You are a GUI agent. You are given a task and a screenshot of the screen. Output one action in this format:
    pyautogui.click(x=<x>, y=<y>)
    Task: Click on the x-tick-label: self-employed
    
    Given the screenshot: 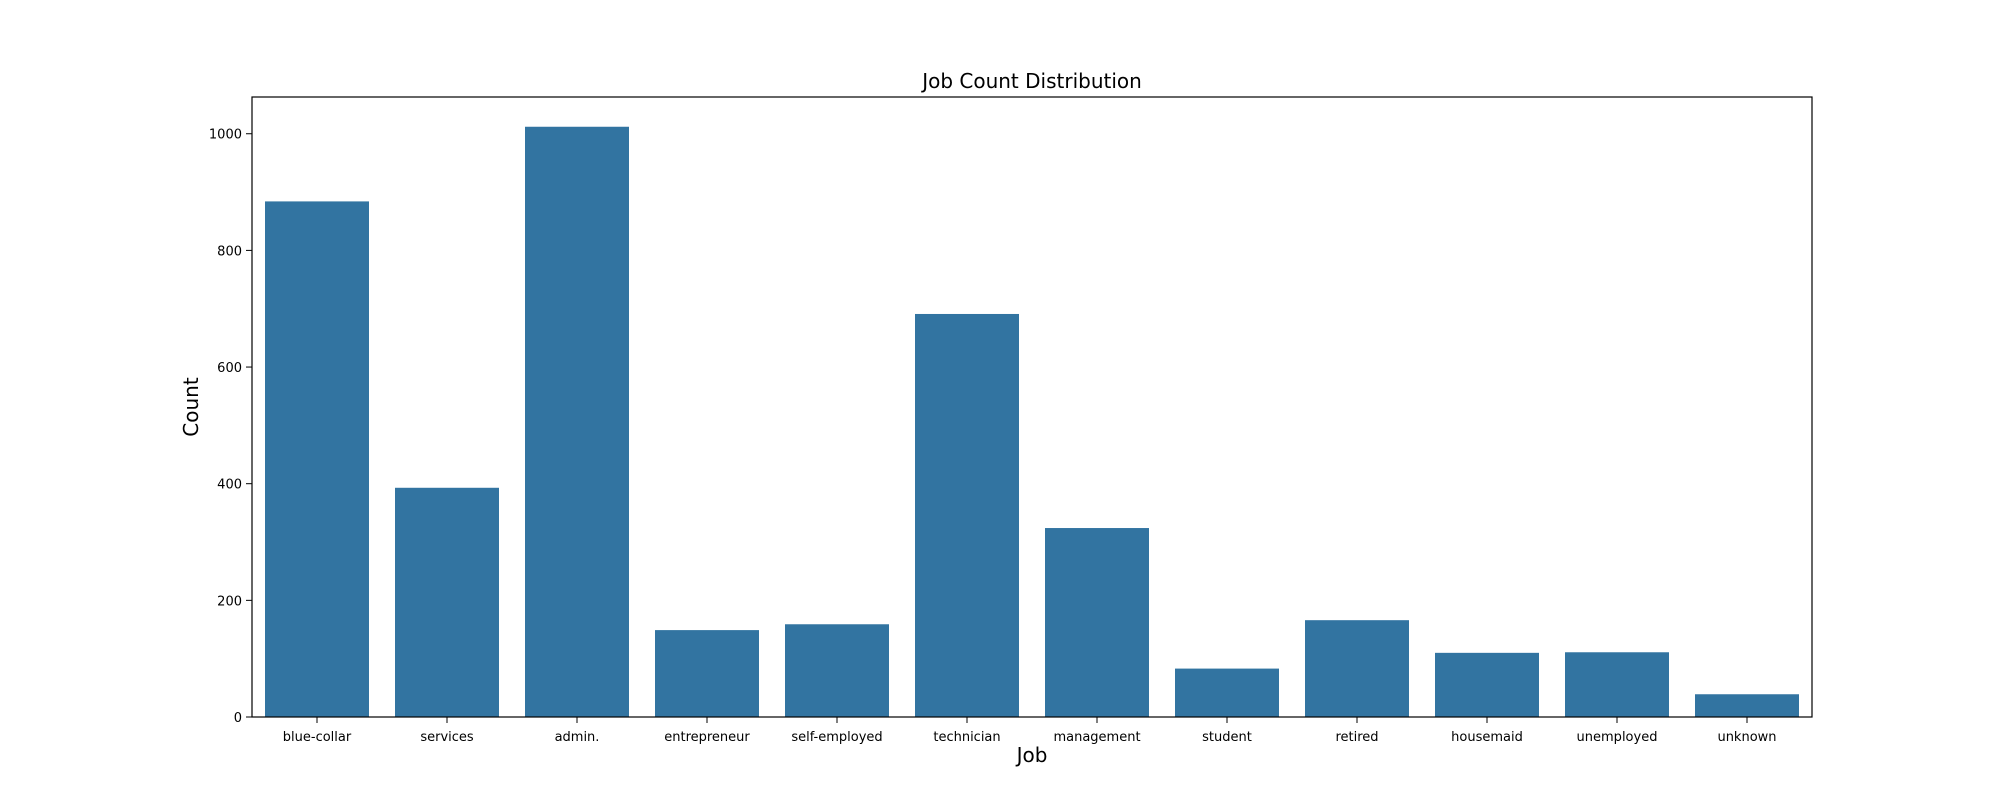 What is the action you would take?
    pyautogui.click(x=836, y=737)
    